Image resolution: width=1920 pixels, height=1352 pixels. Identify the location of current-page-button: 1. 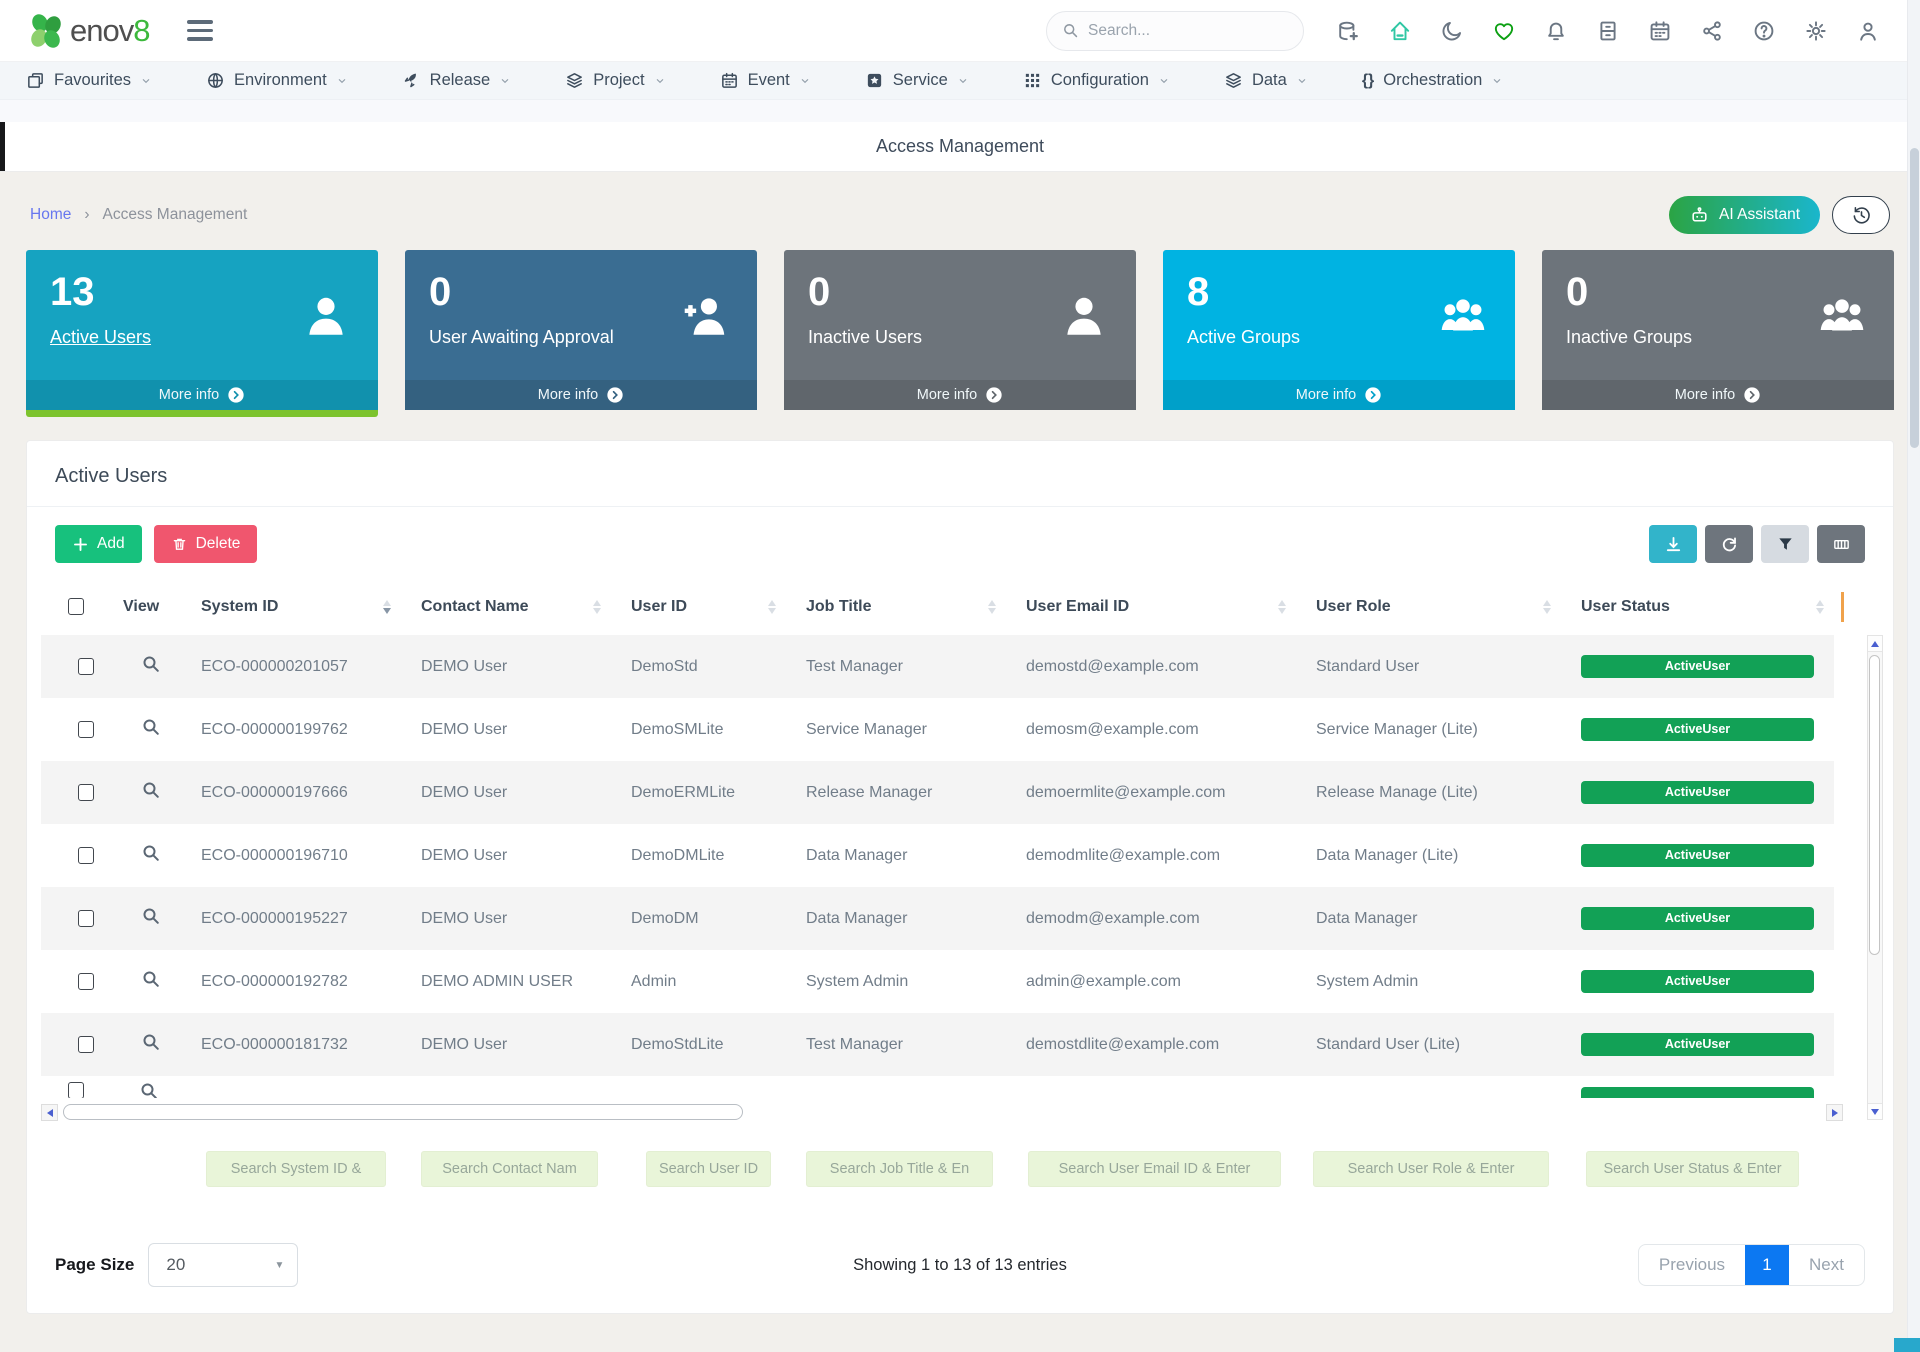
(1767, 1265).